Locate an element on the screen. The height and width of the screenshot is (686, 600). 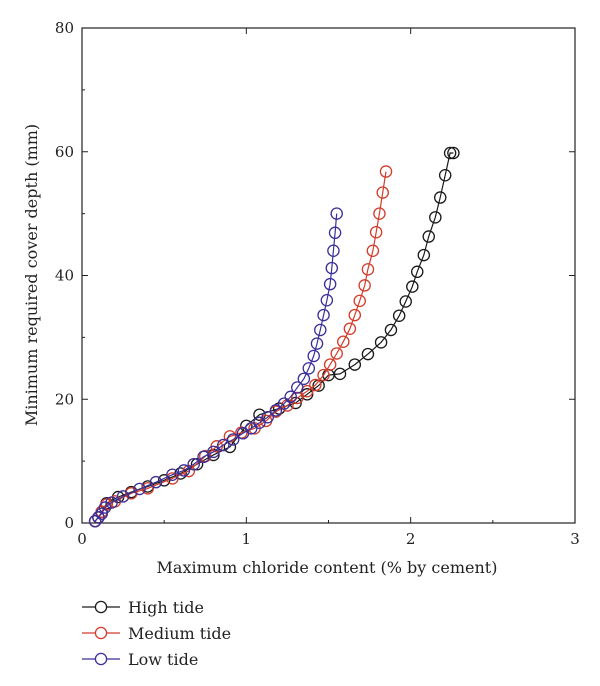
x-tick-label: 1 is located at coordinates (247, 539).